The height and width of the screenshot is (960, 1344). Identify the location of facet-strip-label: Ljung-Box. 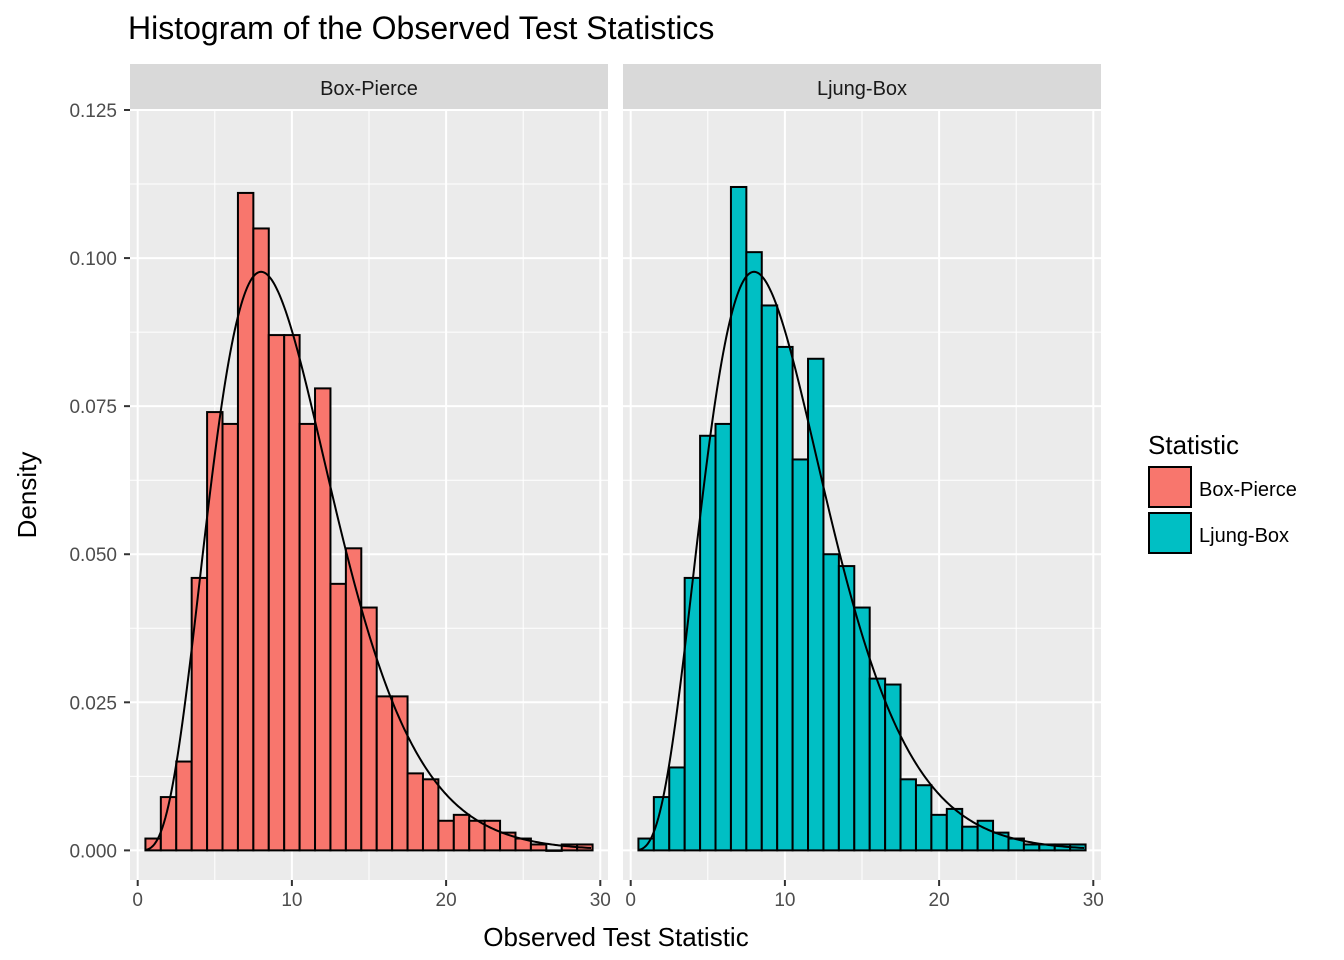
(862, 89).